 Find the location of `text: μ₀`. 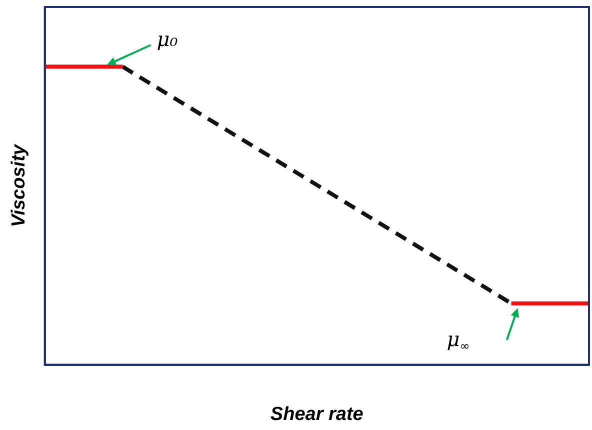

text: μ₀ is located at coordinates (167, 39).